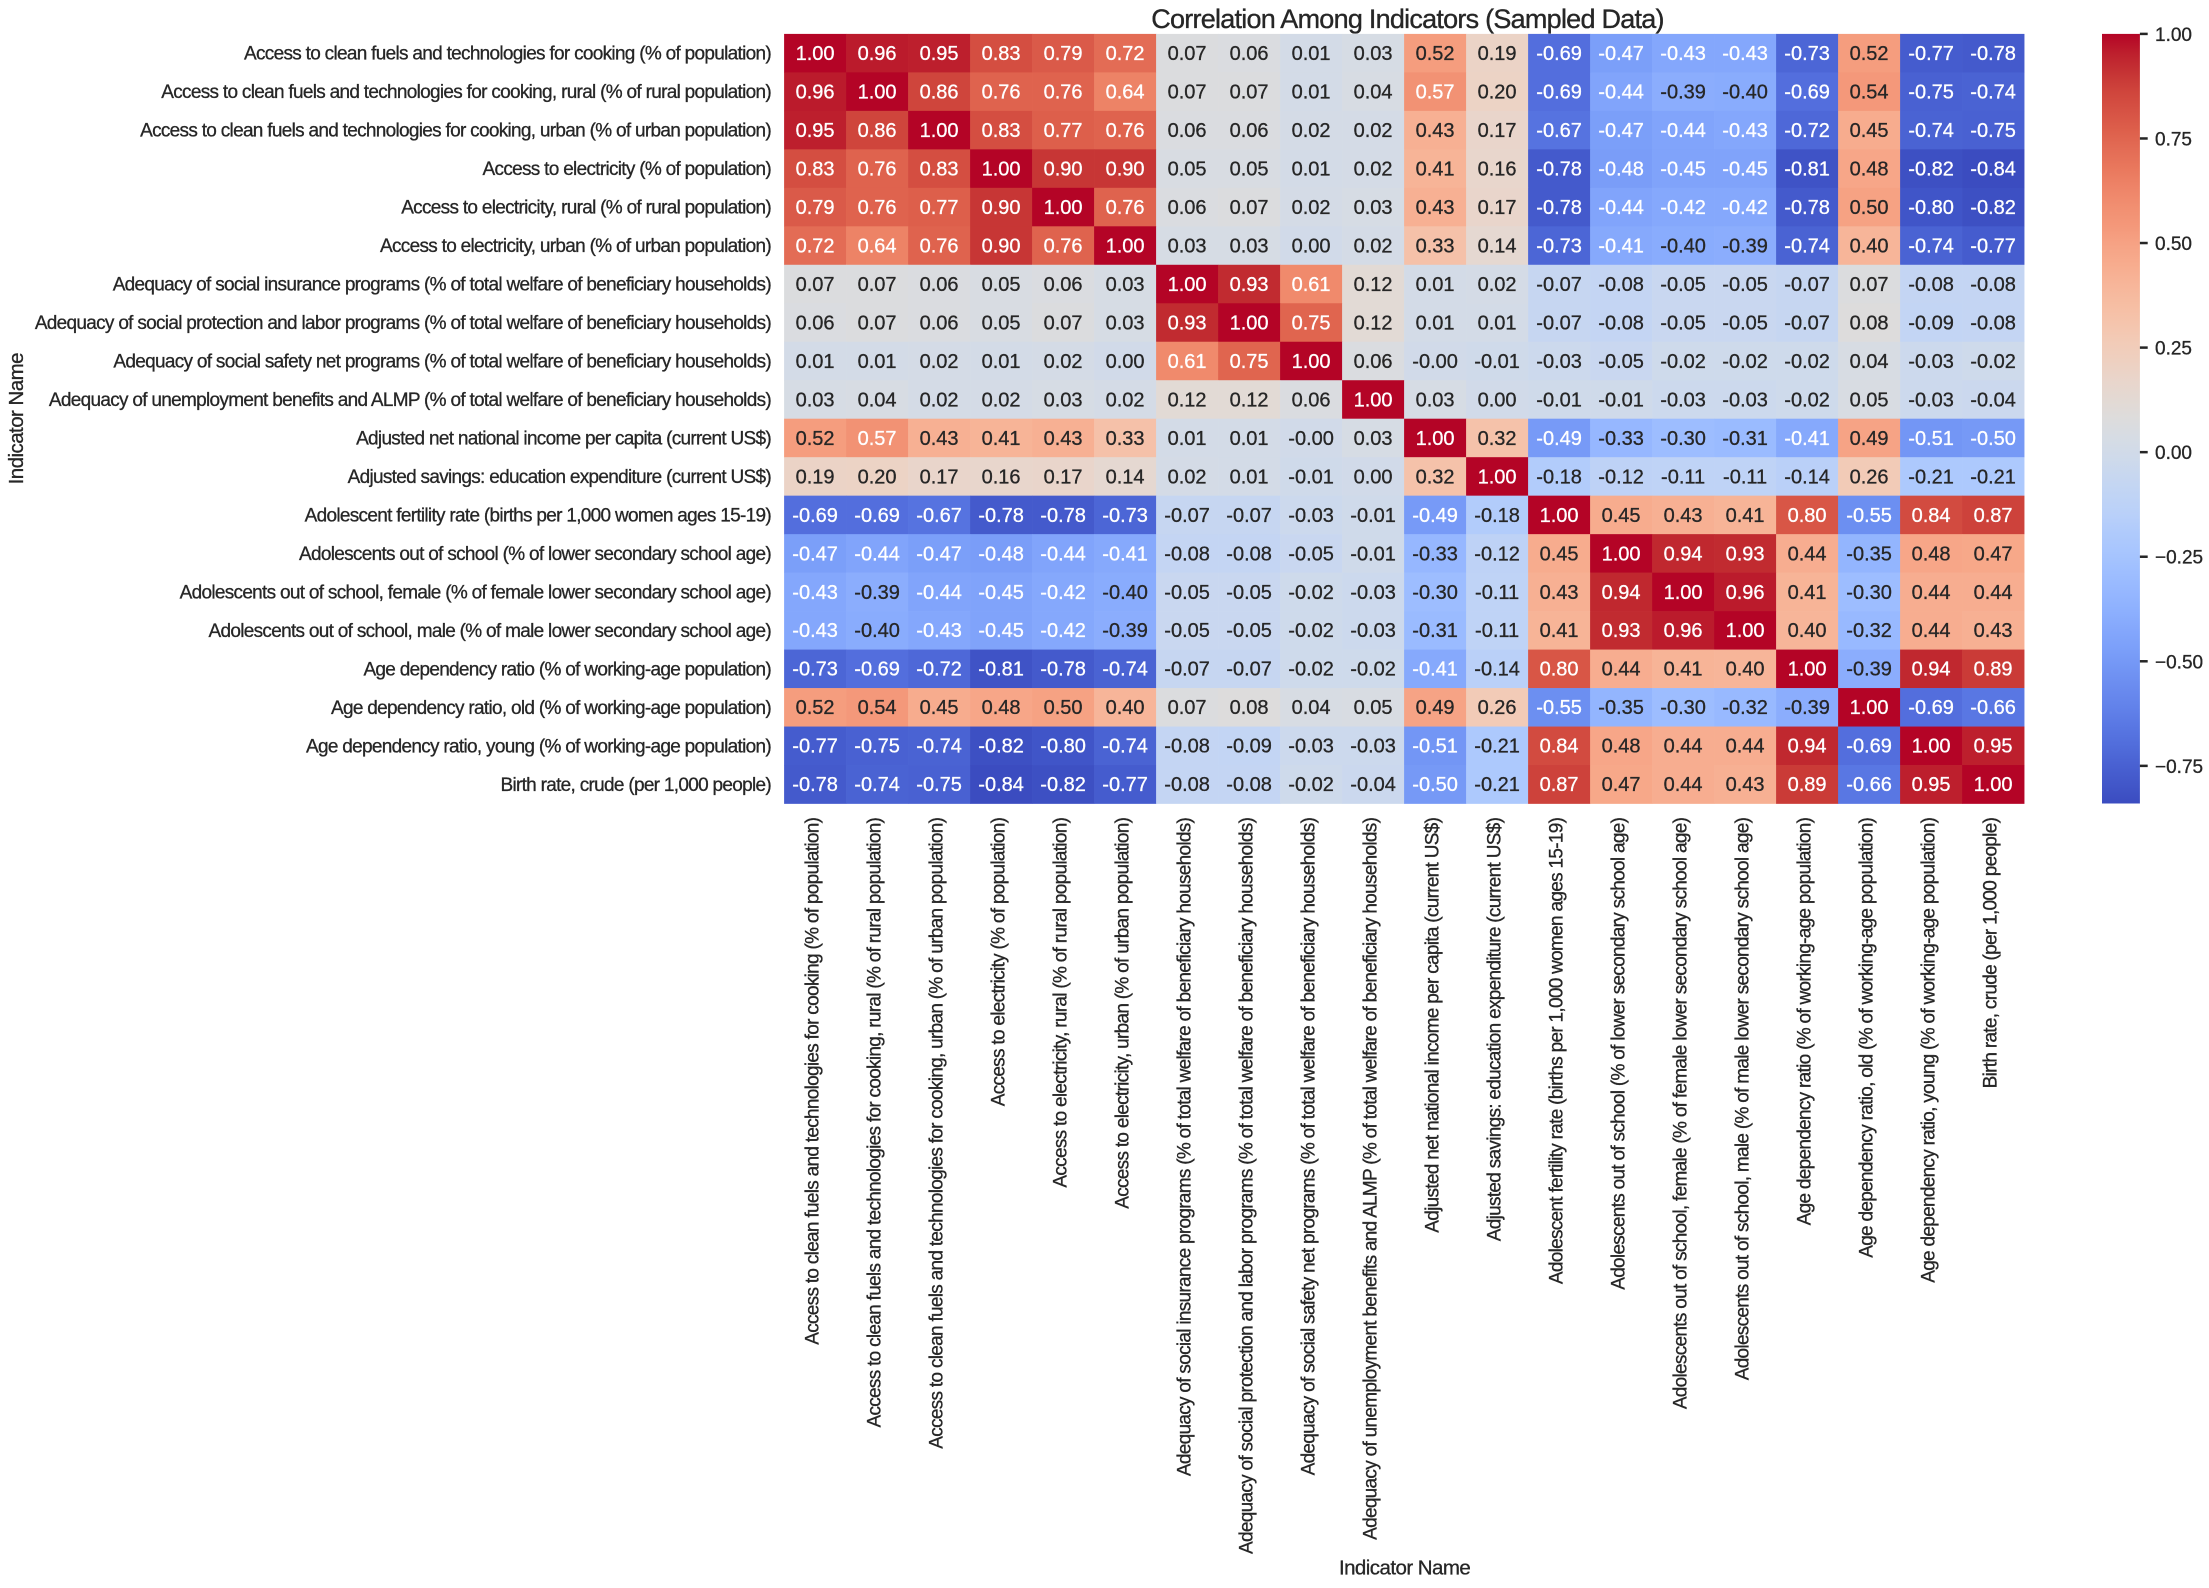  I want to click on svg-text: 0.87, so click(1559, 785).